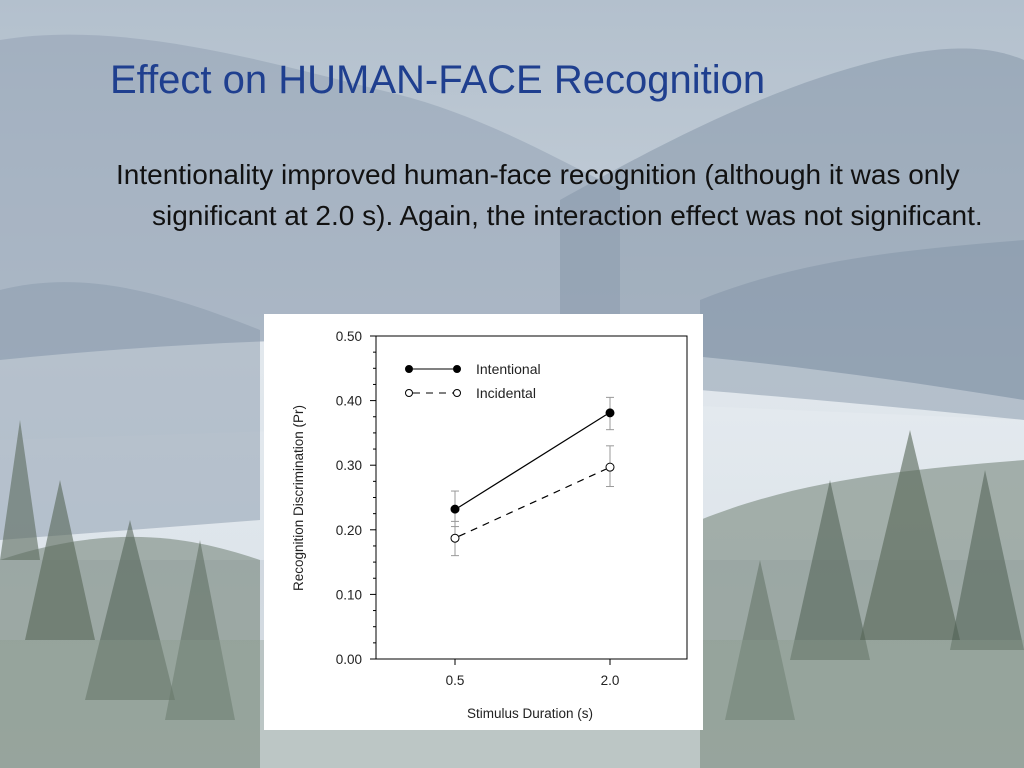  I want to click on y-tick-label: 0.40, so click(349, 401).